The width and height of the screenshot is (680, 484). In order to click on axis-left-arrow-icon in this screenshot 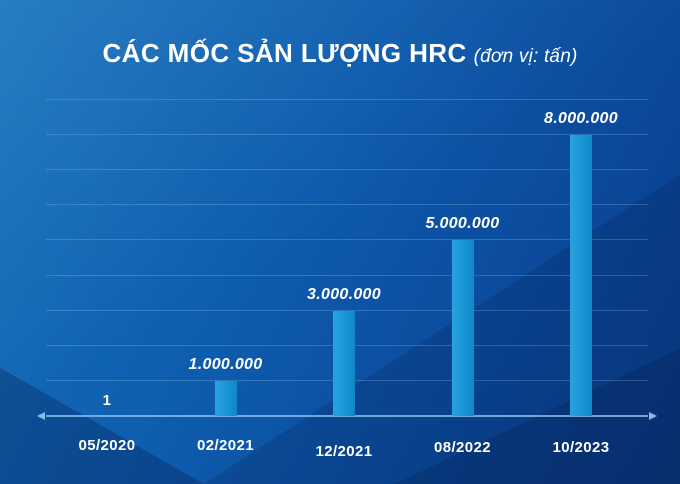, I will do `click(41, 416)`.